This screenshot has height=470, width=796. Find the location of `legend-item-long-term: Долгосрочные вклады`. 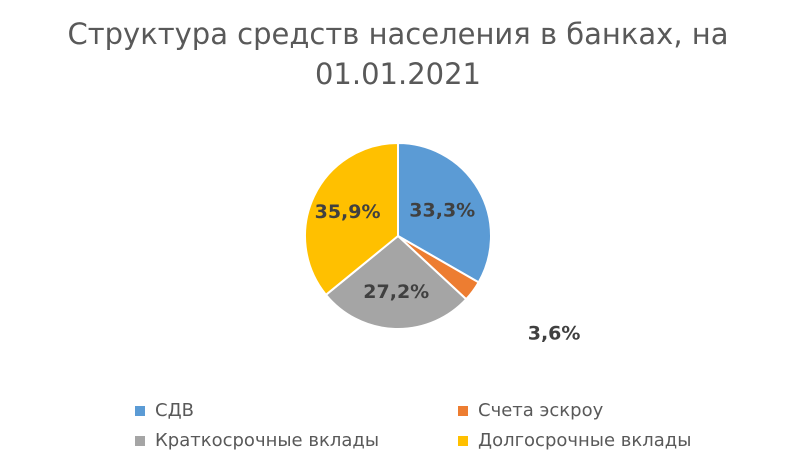

legend-item-long-term: Долгосрочные вклады is located at coordinates (574, 440).